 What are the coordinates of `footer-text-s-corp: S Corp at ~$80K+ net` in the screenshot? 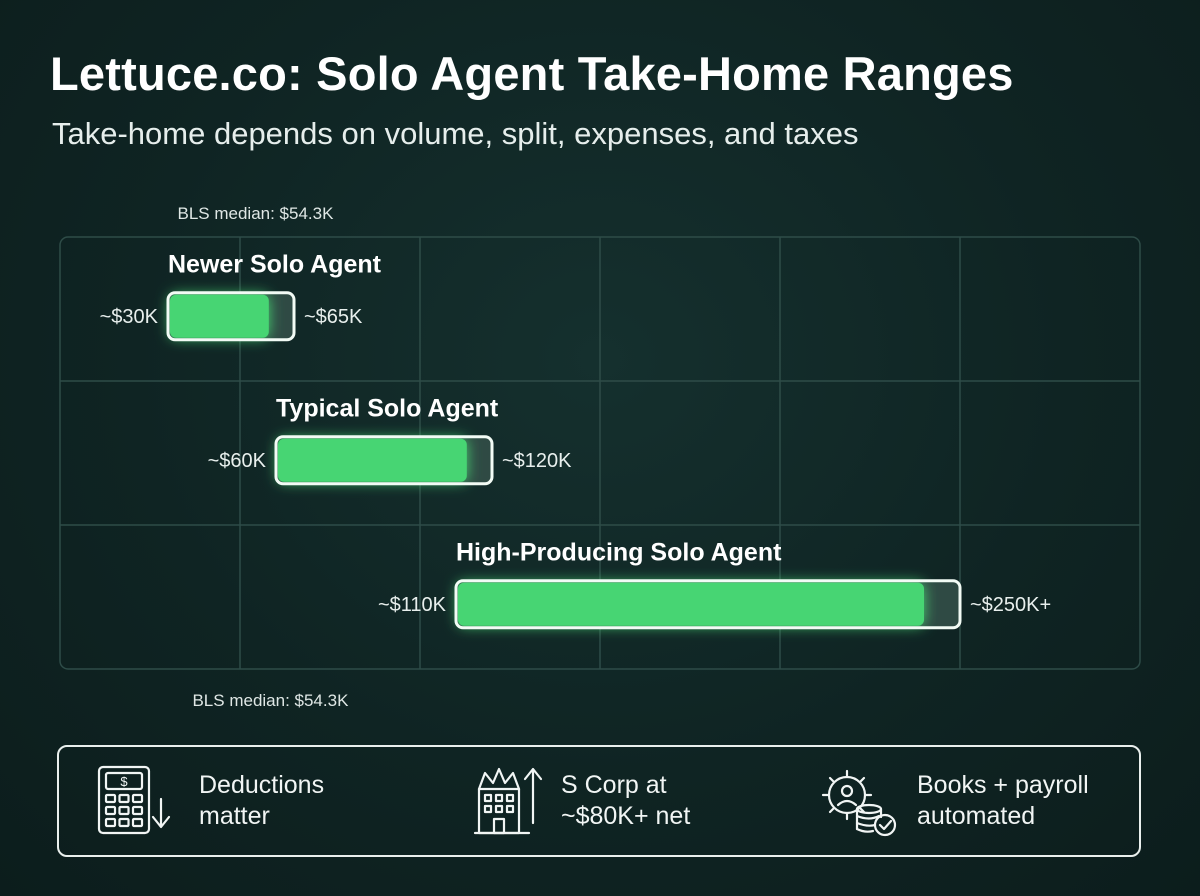 It's located at (626, 800).